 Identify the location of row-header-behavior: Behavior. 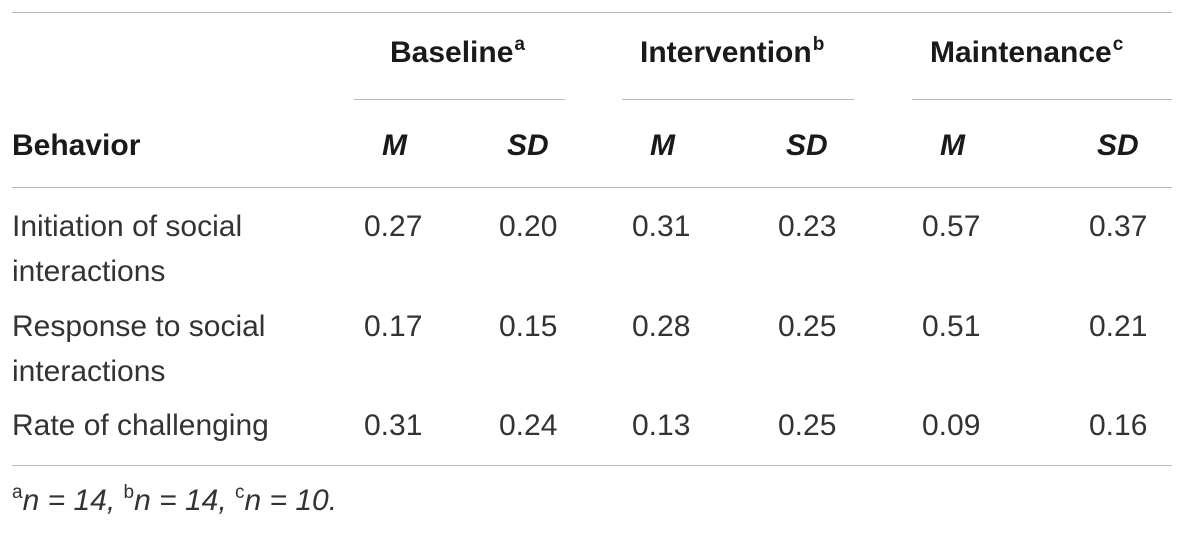
(76, 145).